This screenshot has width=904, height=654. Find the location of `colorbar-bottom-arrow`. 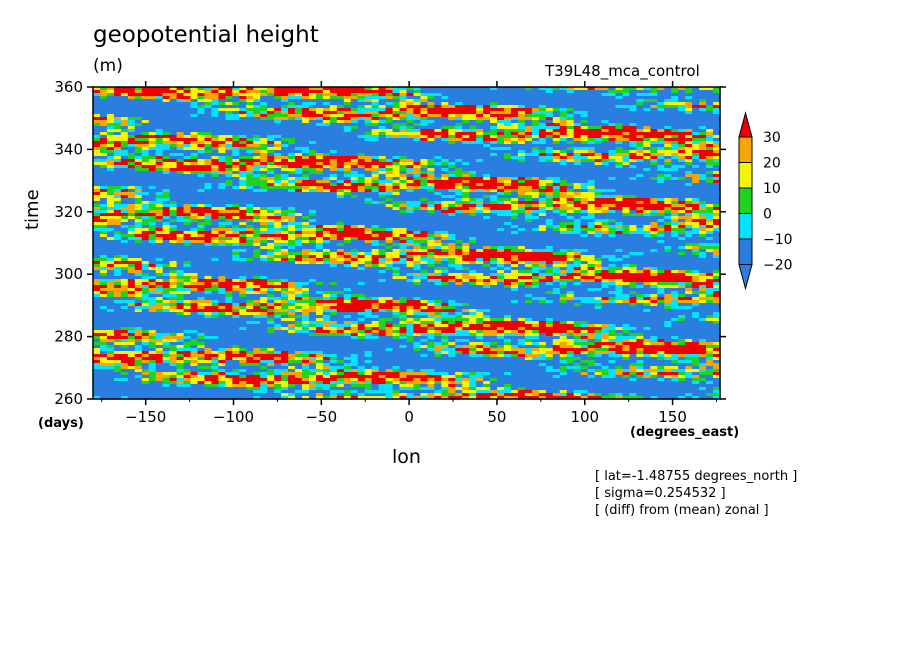

colorbar-bottom-arrow is located at coordinates (745, 277).